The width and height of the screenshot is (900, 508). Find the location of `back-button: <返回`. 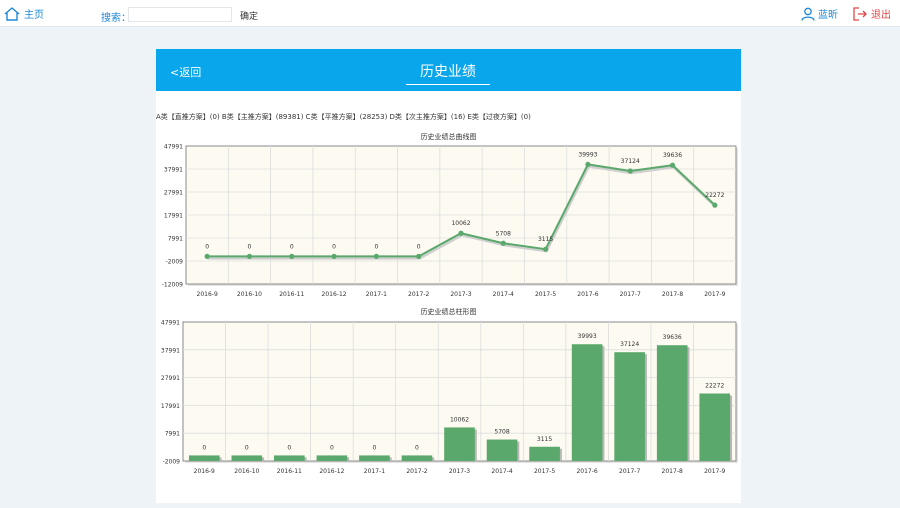

back-button: <返回 is located at coordinates (186, 72).